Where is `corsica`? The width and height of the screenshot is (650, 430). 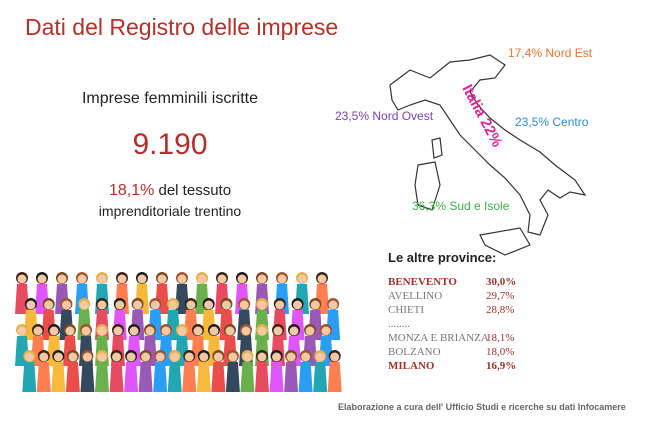
corsica is located at coordinates (437, 148).